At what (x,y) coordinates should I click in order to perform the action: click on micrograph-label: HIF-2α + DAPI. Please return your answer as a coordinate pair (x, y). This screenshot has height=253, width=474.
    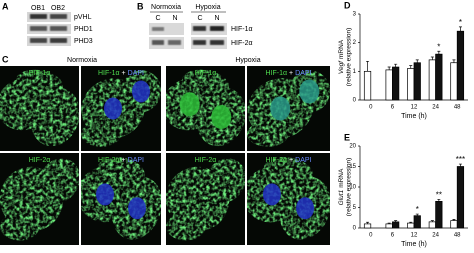
    Looking at the image, I should click on (121, 160).